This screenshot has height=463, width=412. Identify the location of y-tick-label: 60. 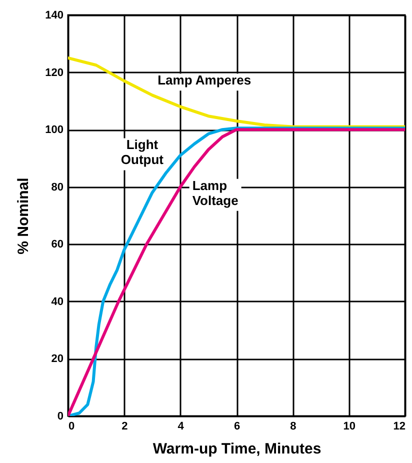
(57, 244).